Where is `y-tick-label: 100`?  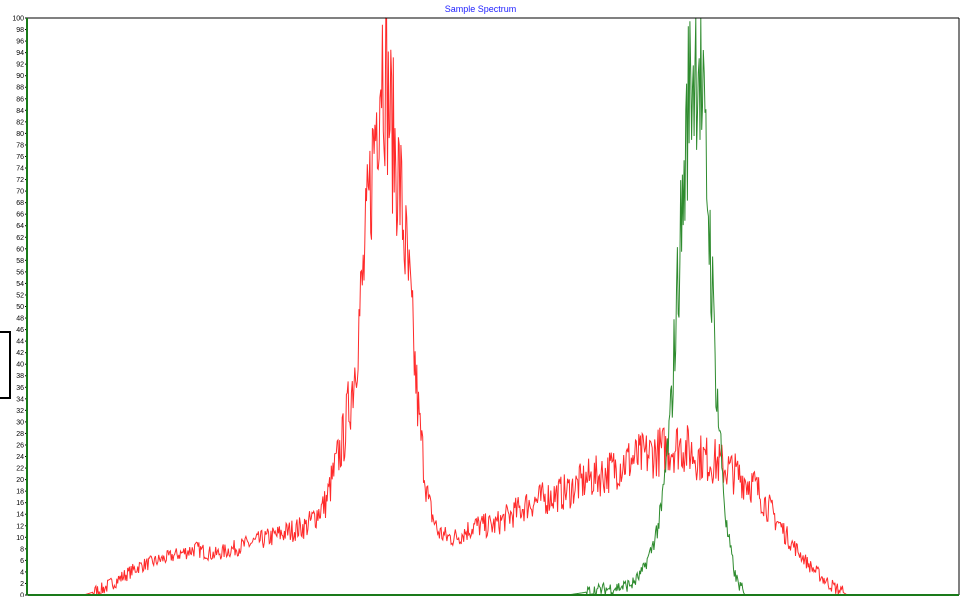 y-tick-label: 100 is located at coordinates (18, 19).